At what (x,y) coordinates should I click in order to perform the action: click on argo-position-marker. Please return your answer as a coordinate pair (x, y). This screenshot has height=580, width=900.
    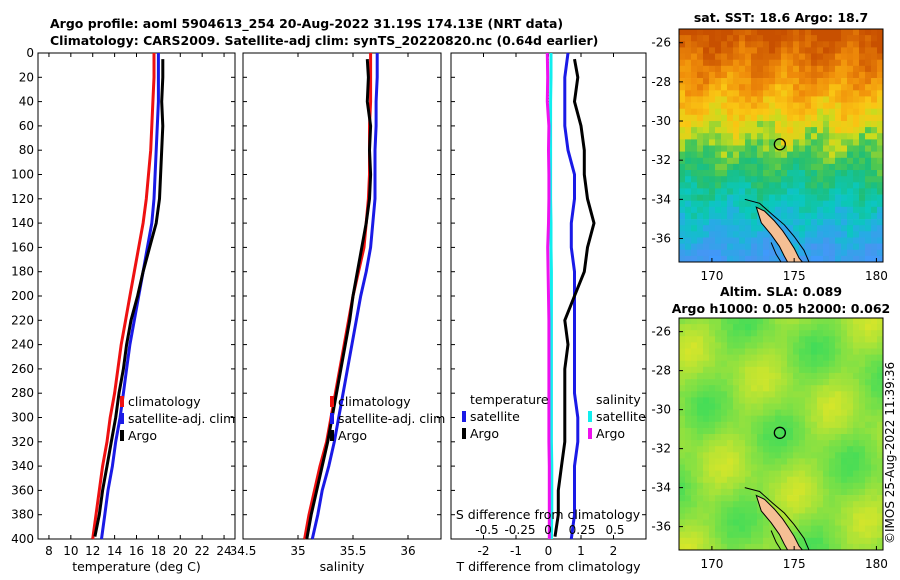
    Looking at the image, I should click on (779, 432).